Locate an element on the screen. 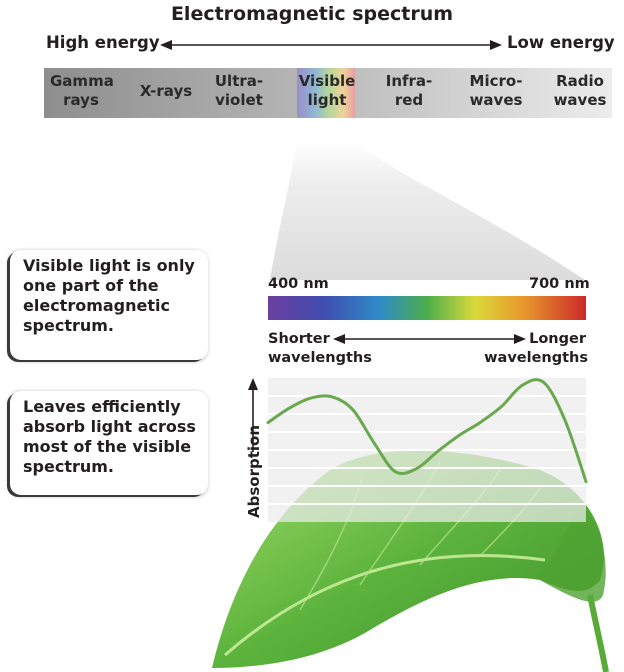 The height and width of the screenshot is (672, 624). band-gamma-rays: Gamma rays is located at coordinates (82, 90).